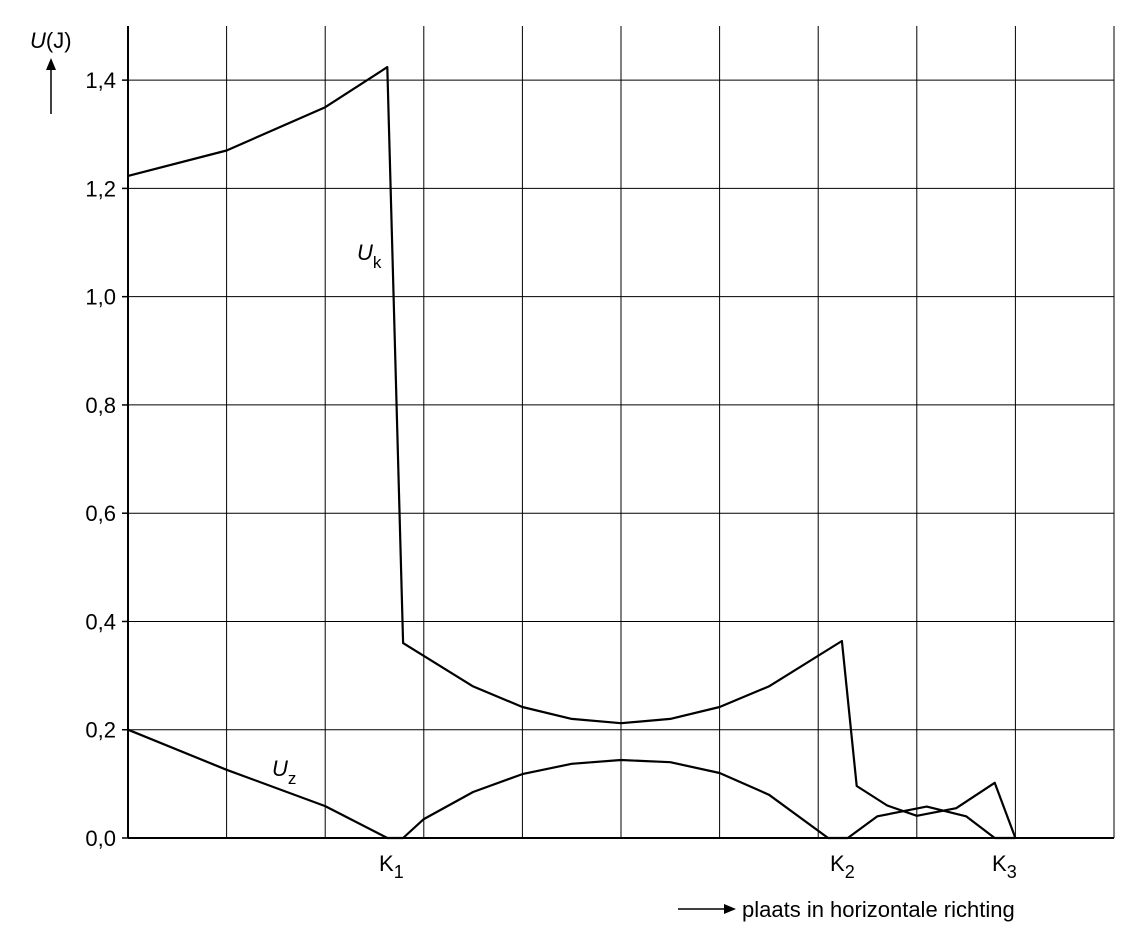 The height and width of the screenshot is (947, 1138). Describe the element at coordinates (100, 188) in the screenshot. I see `y-tick-label: 1,2` at that location.